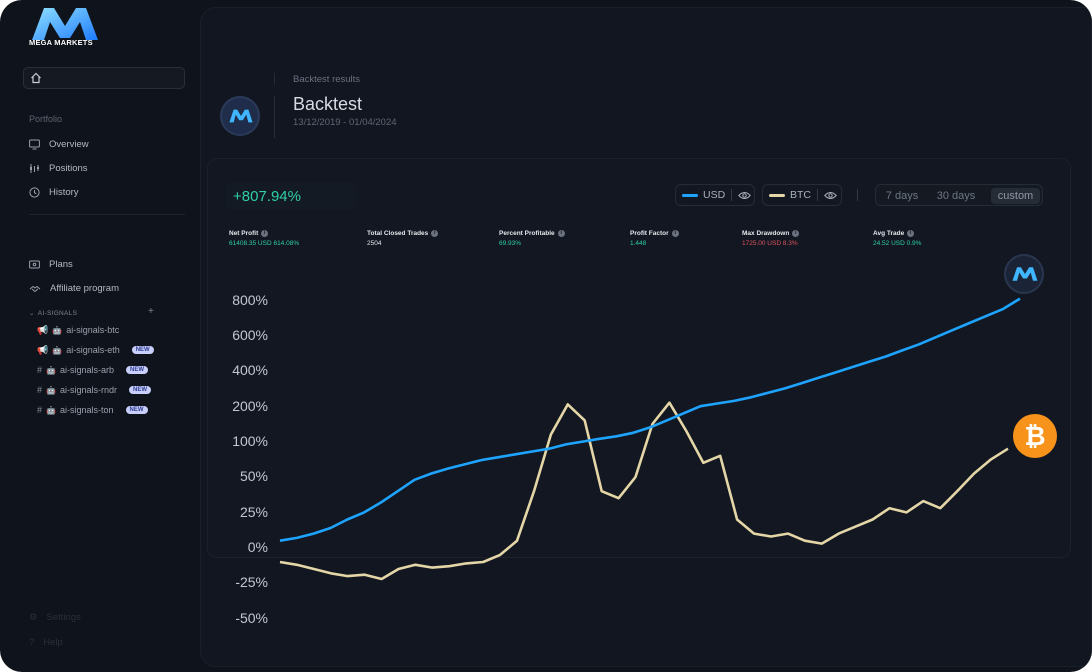 This screenshot has height=672, width=1092. I want to click on stat-value: 2504, so click(374, 243).